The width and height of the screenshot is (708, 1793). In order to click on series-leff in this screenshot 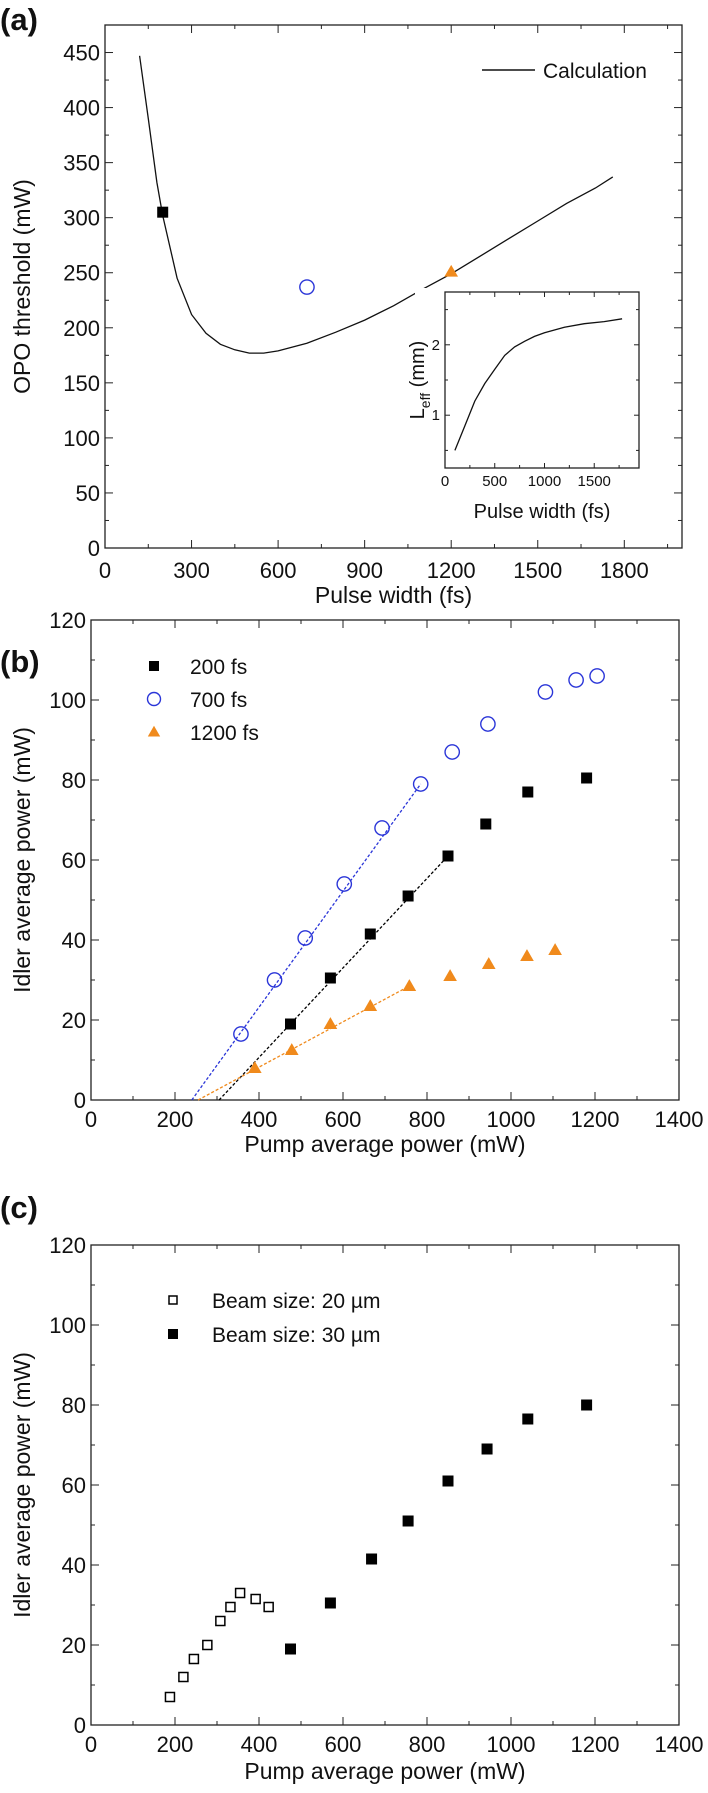, I will do `click(538, 384)`.